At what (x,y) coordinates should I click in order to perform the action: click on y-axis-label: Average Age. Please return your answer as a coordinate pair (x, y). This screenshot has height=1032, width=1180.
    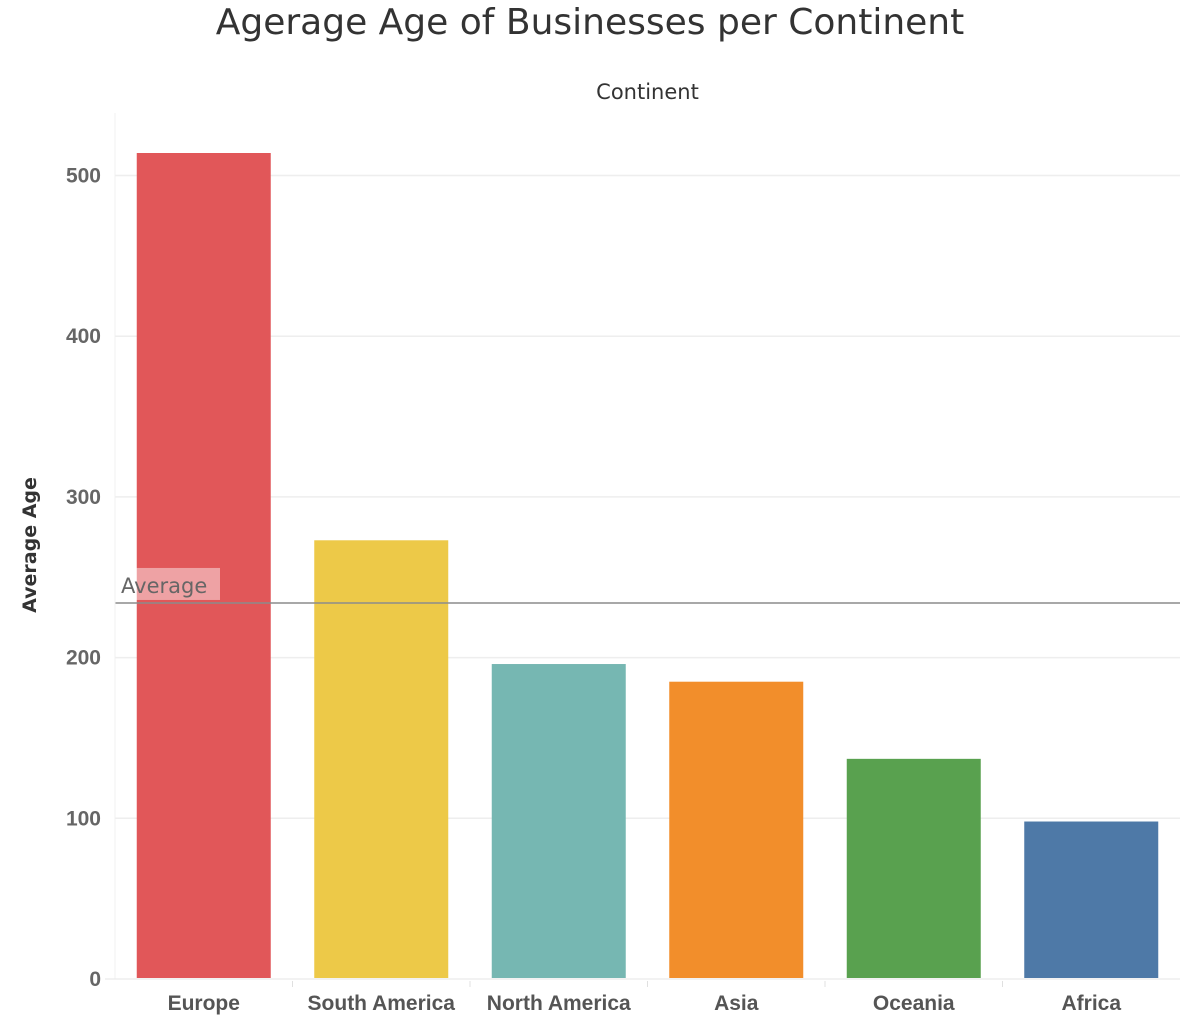
    Looking at the image, I should click on (30, 545).